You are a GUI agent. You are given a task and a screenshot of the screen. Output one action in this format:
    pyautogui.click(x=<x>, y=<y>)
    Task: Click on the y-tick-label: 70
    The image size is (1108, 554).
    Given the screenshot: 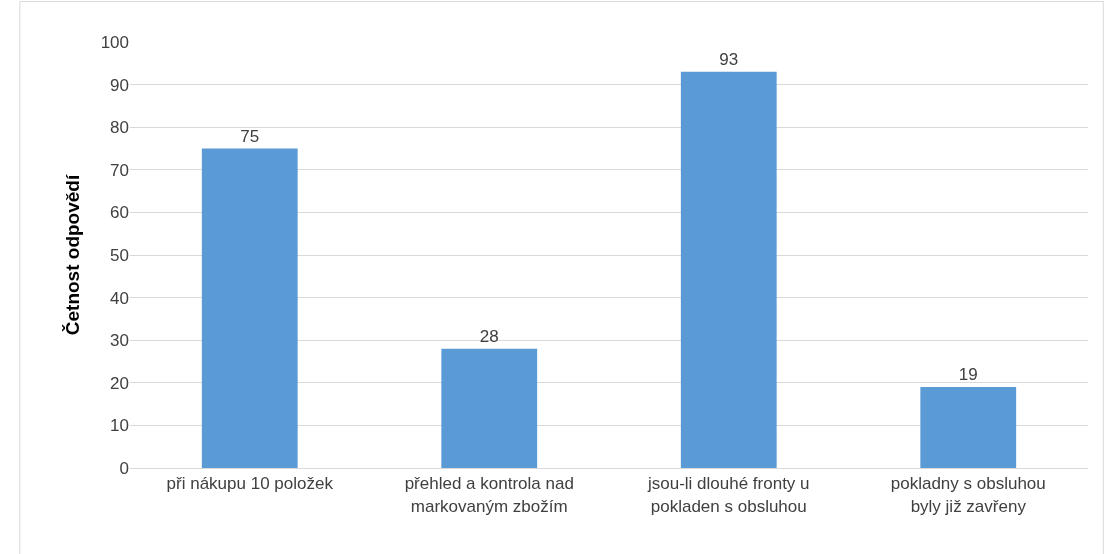 What is the action you would take?
    pyautogui.click(x=119, y=170)
    